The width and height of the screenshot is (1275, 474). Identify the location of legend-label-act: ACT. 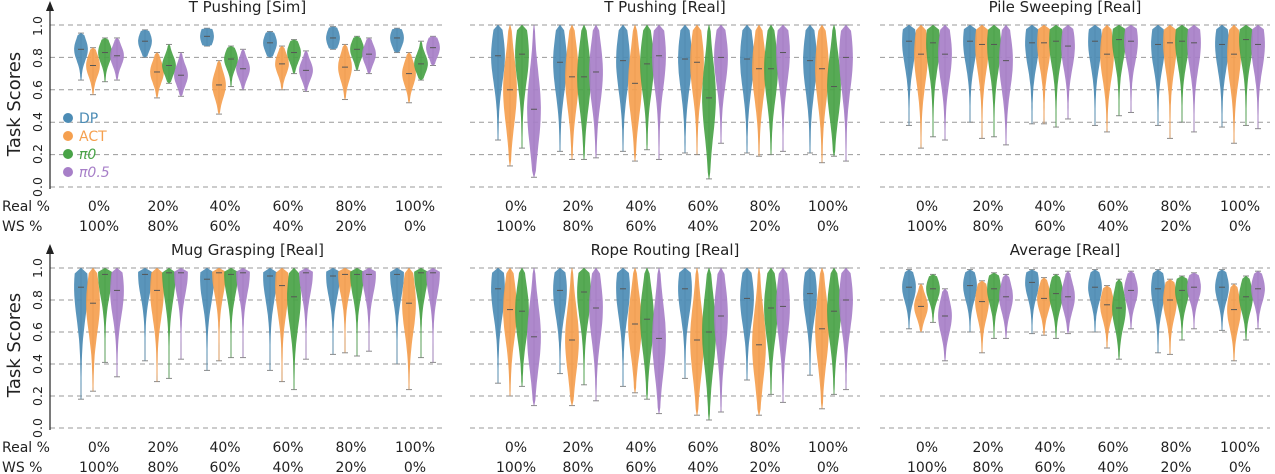
(93, 137).